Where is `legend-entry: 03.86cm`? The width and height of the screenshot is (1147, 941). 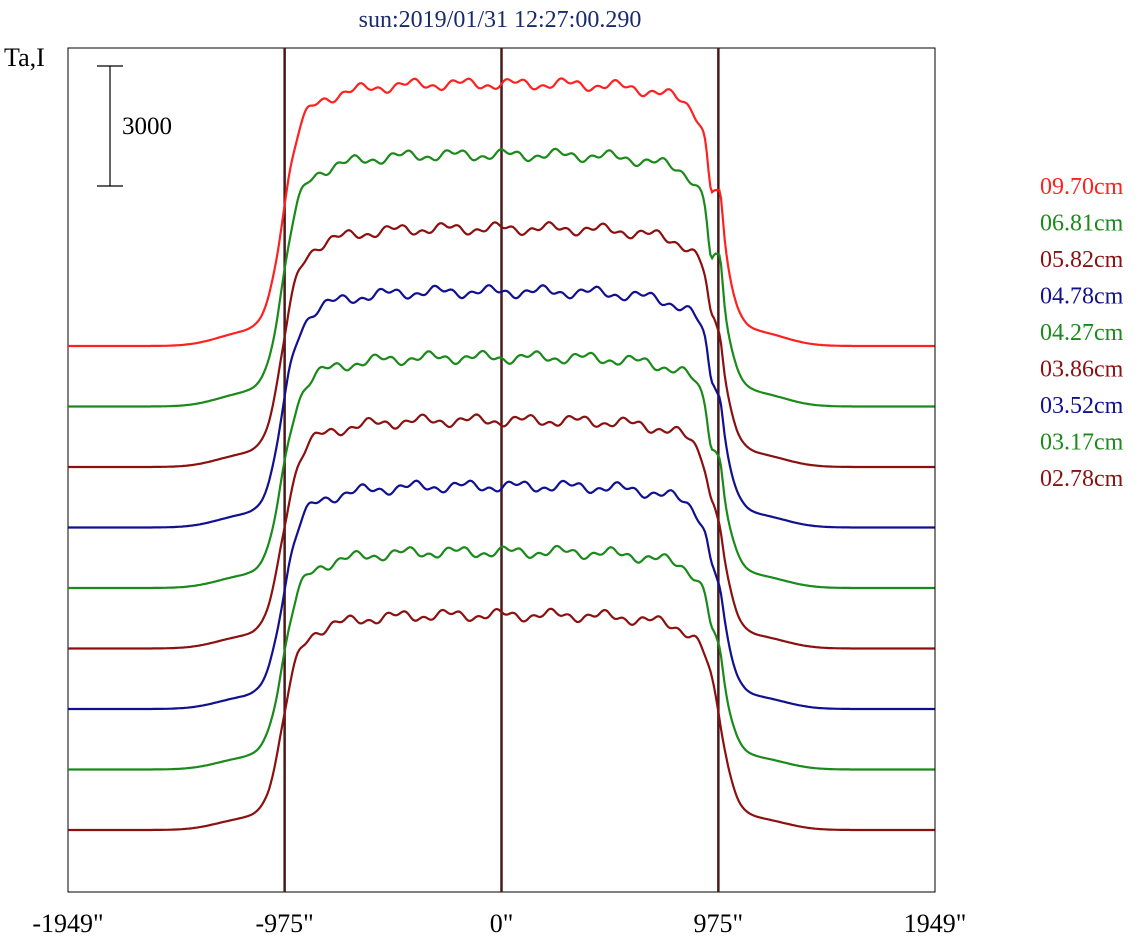 legend-entry: 03.86cm is located at coordinates (1082, 370).